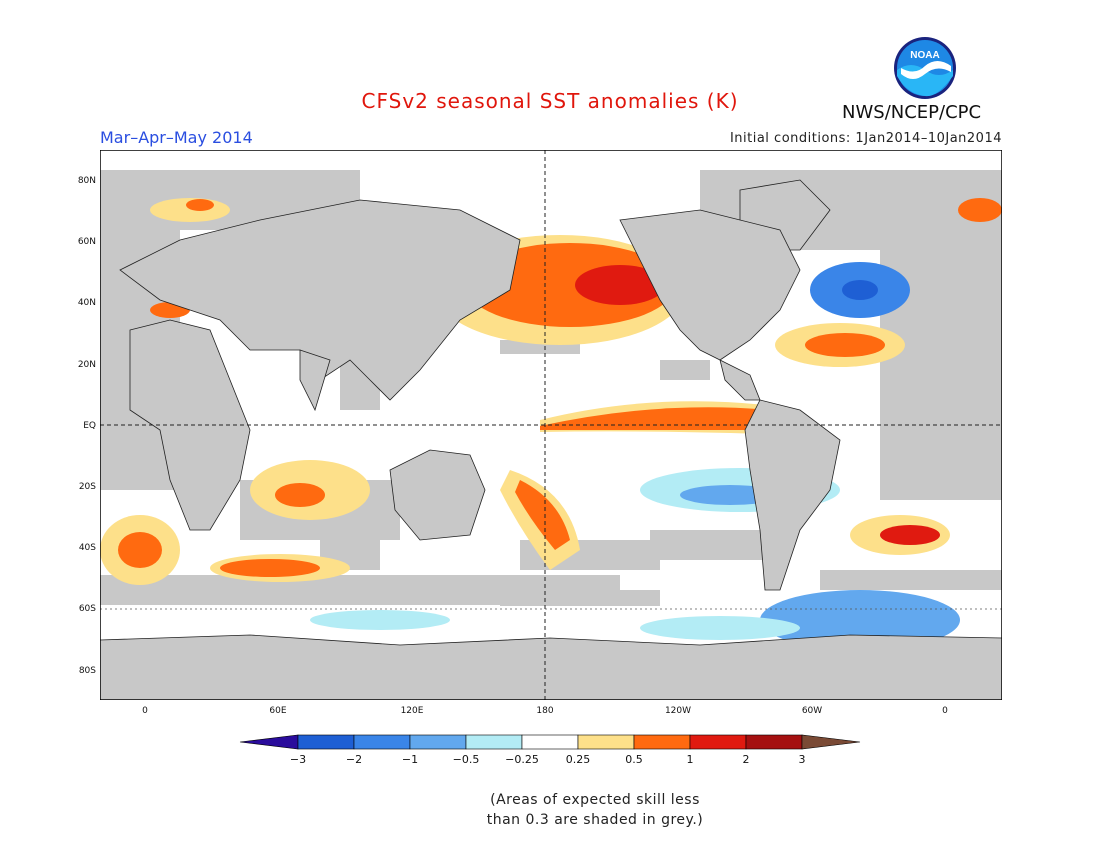 The width and height of the screenshot is (1100, 850). What do you see at coordinates (278, 711) in the screenshot?
I see `longitude-label: 60E` at bounding box center [278, 711].